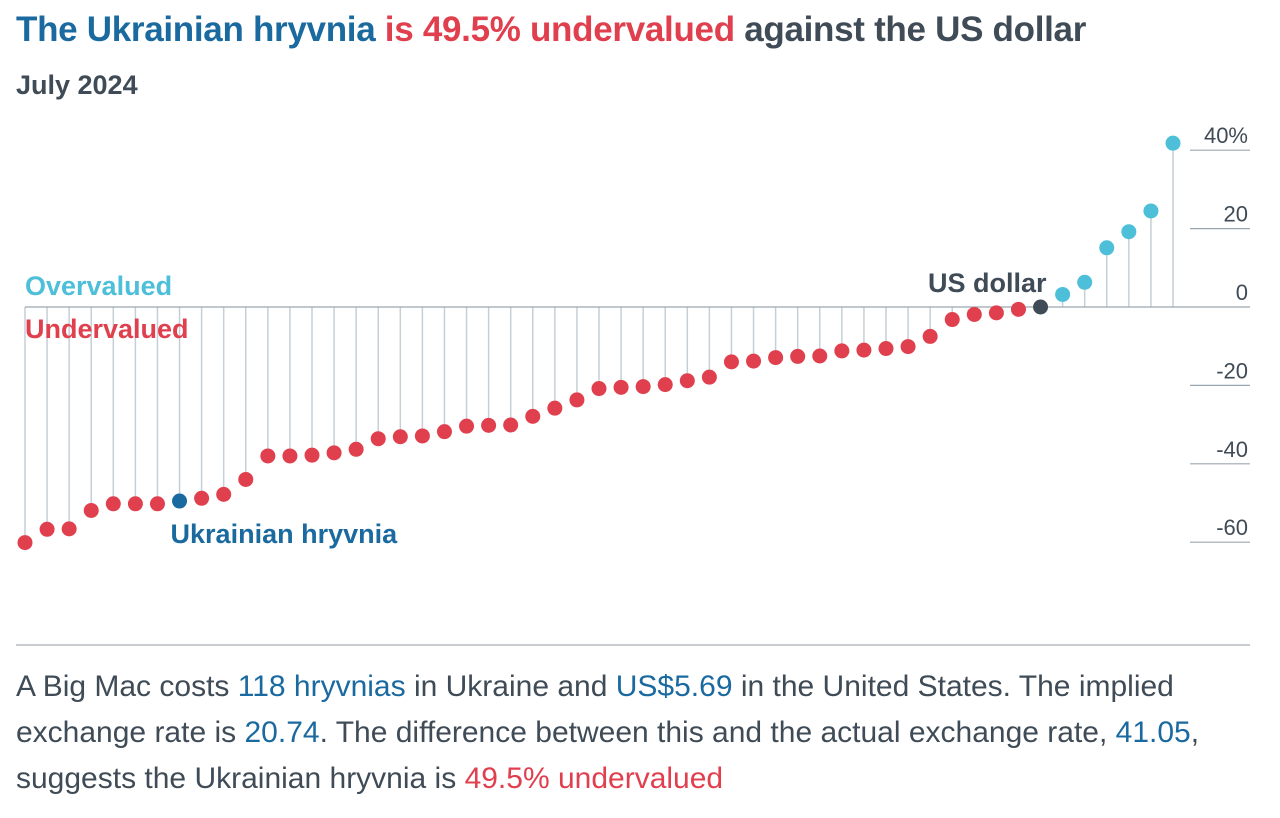 This screenshot has height=818, width=1280. What do you see at coordinates (1232, 527) in the screenshot?
I see `y-tick-label: -60` at bounding box center [1232, 527].